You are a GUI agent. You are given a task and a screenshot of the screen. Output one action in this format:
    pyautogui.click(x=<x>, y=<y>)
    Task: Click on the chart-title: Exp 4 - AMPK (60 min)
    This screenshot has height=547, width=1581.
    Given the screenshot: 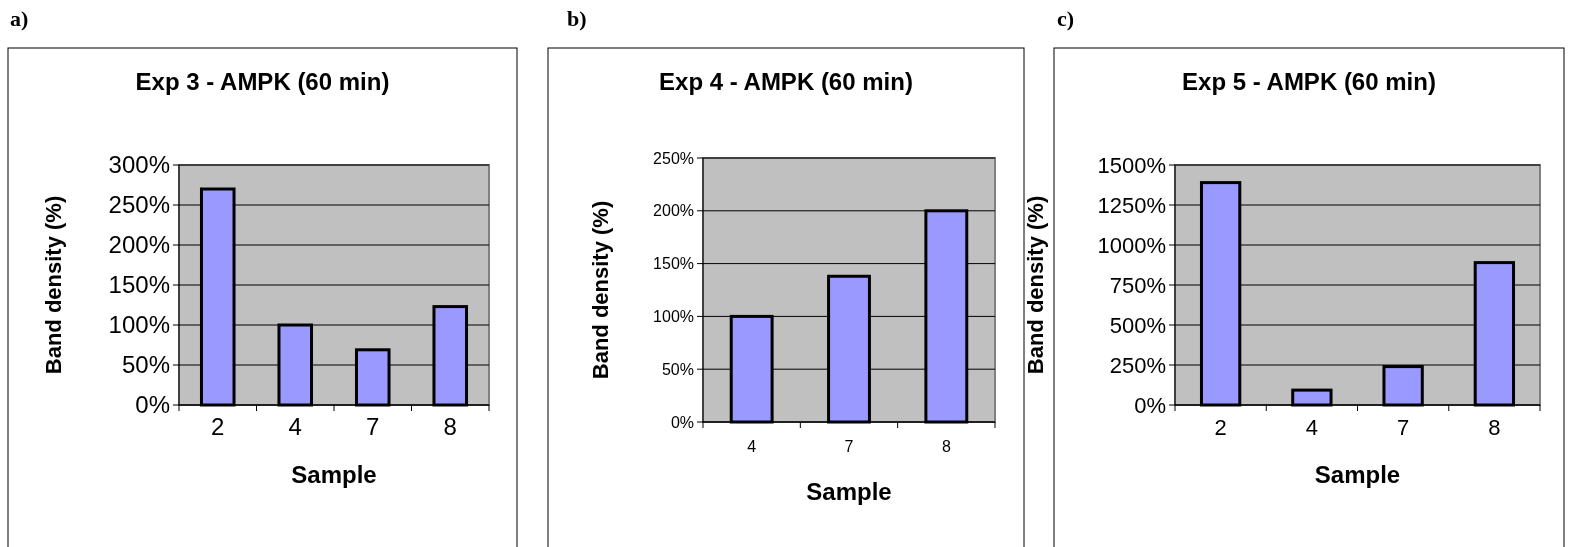 What is the action you would take?
    pyautogui.click(x=786, y=81)
    